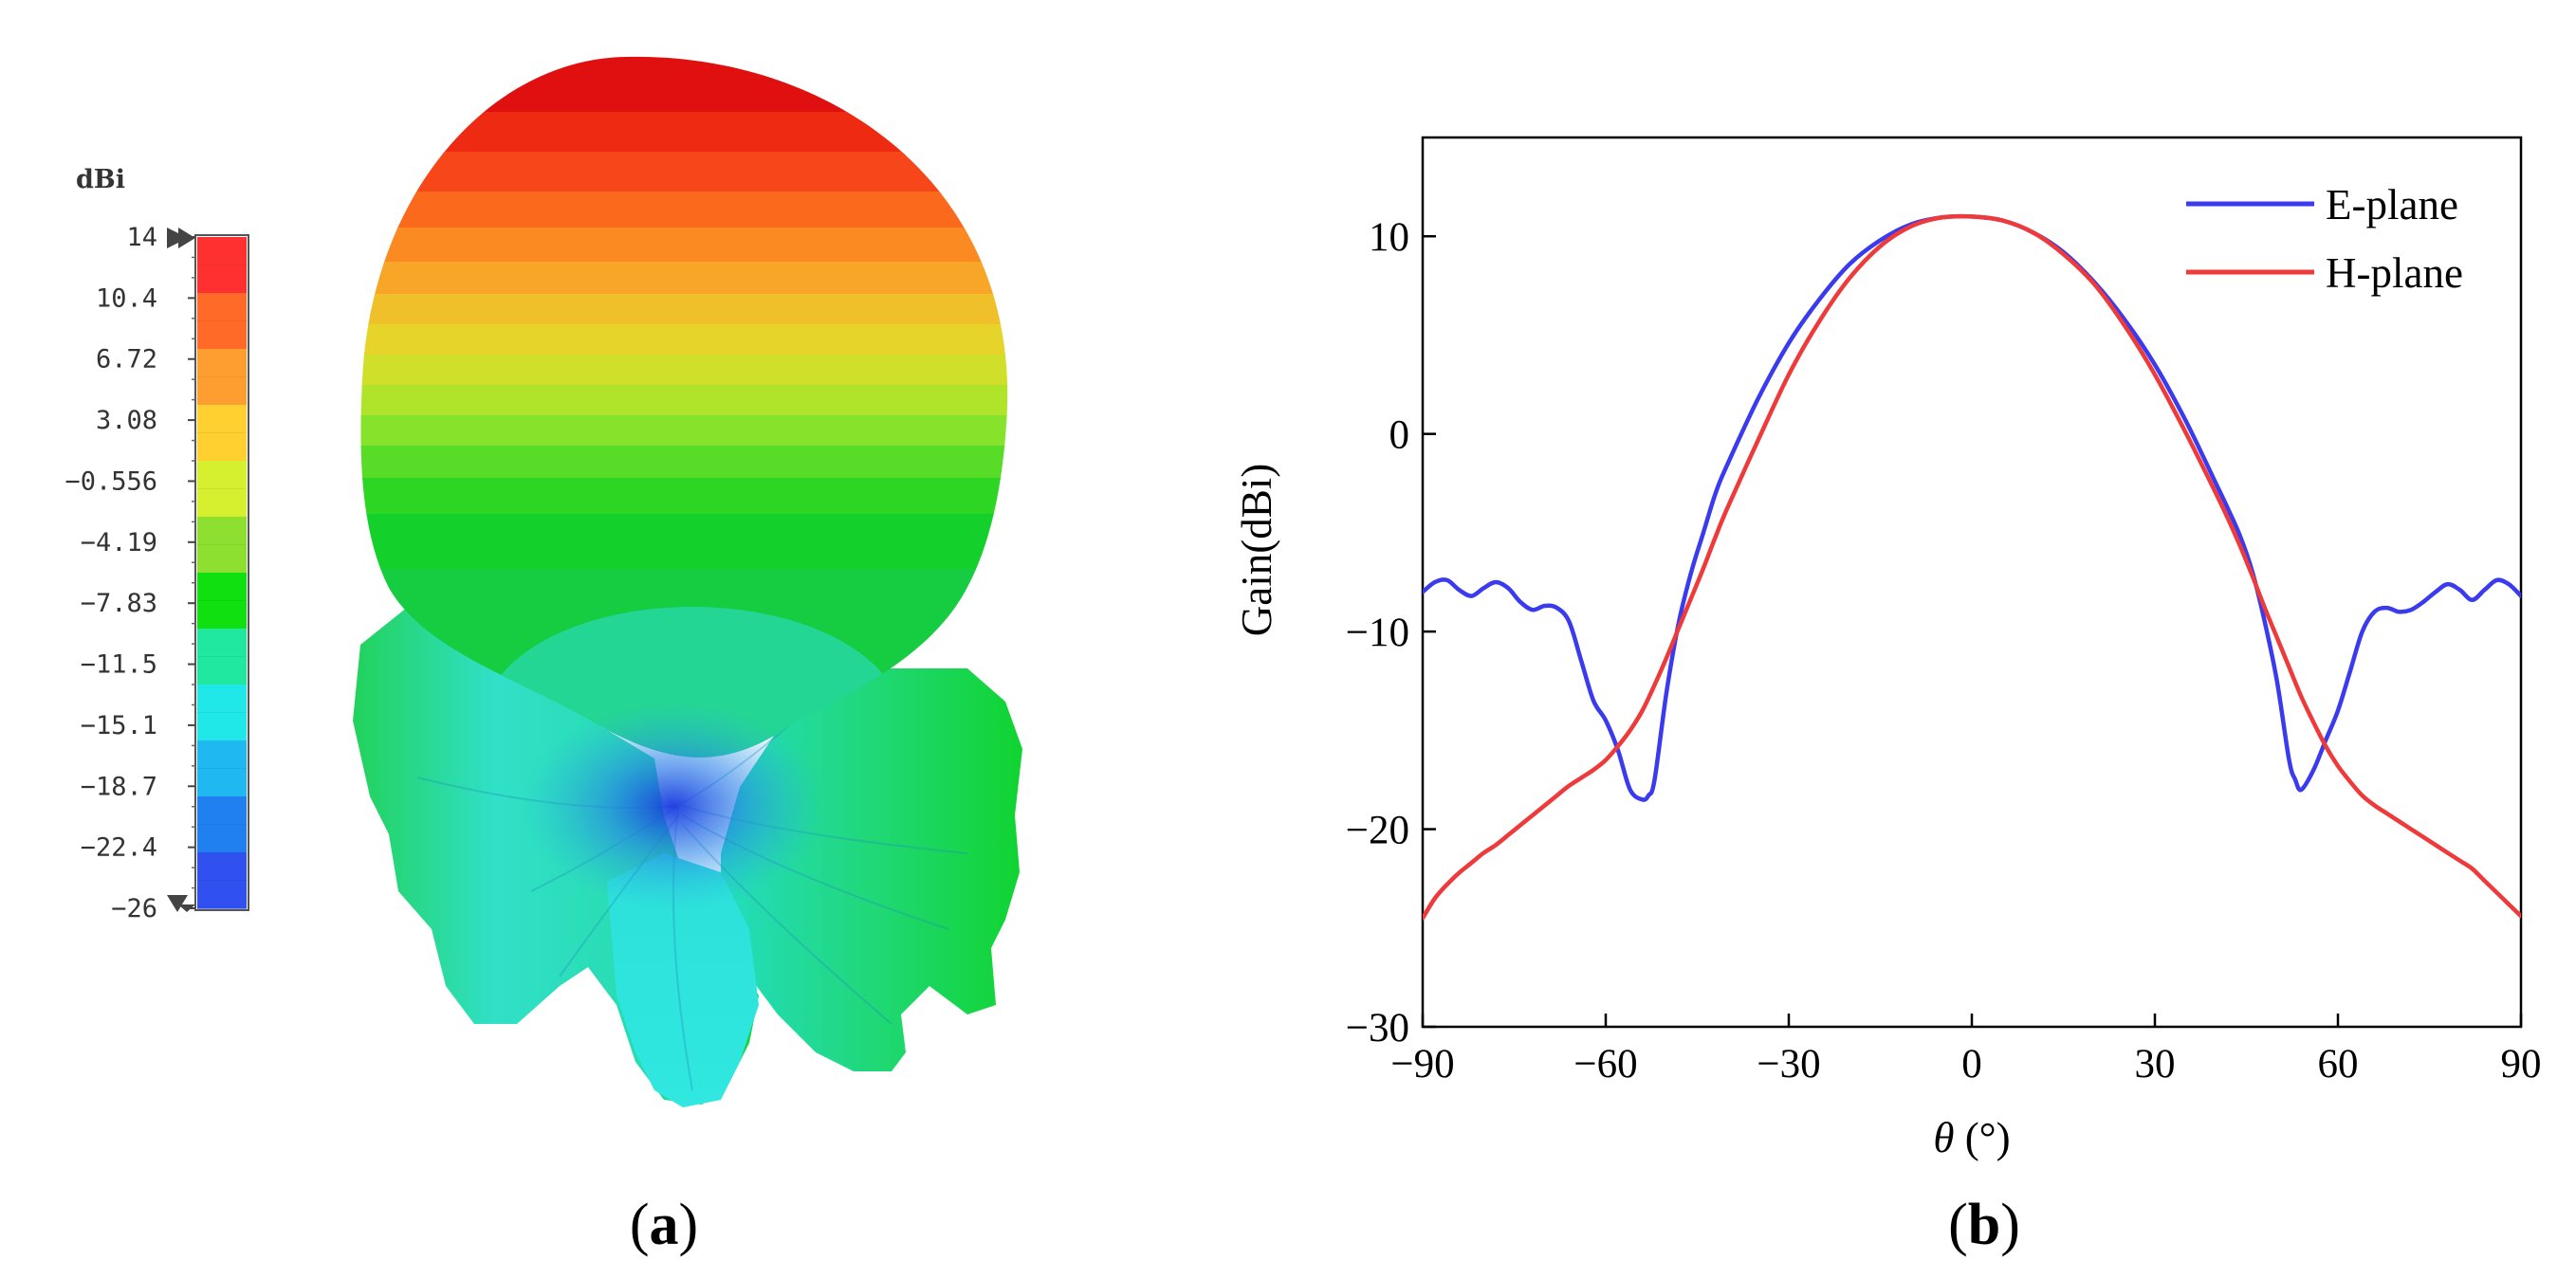  I want to click on x-axis: −90 −60 −30 0 30 60 90, so click(1966, 1050).